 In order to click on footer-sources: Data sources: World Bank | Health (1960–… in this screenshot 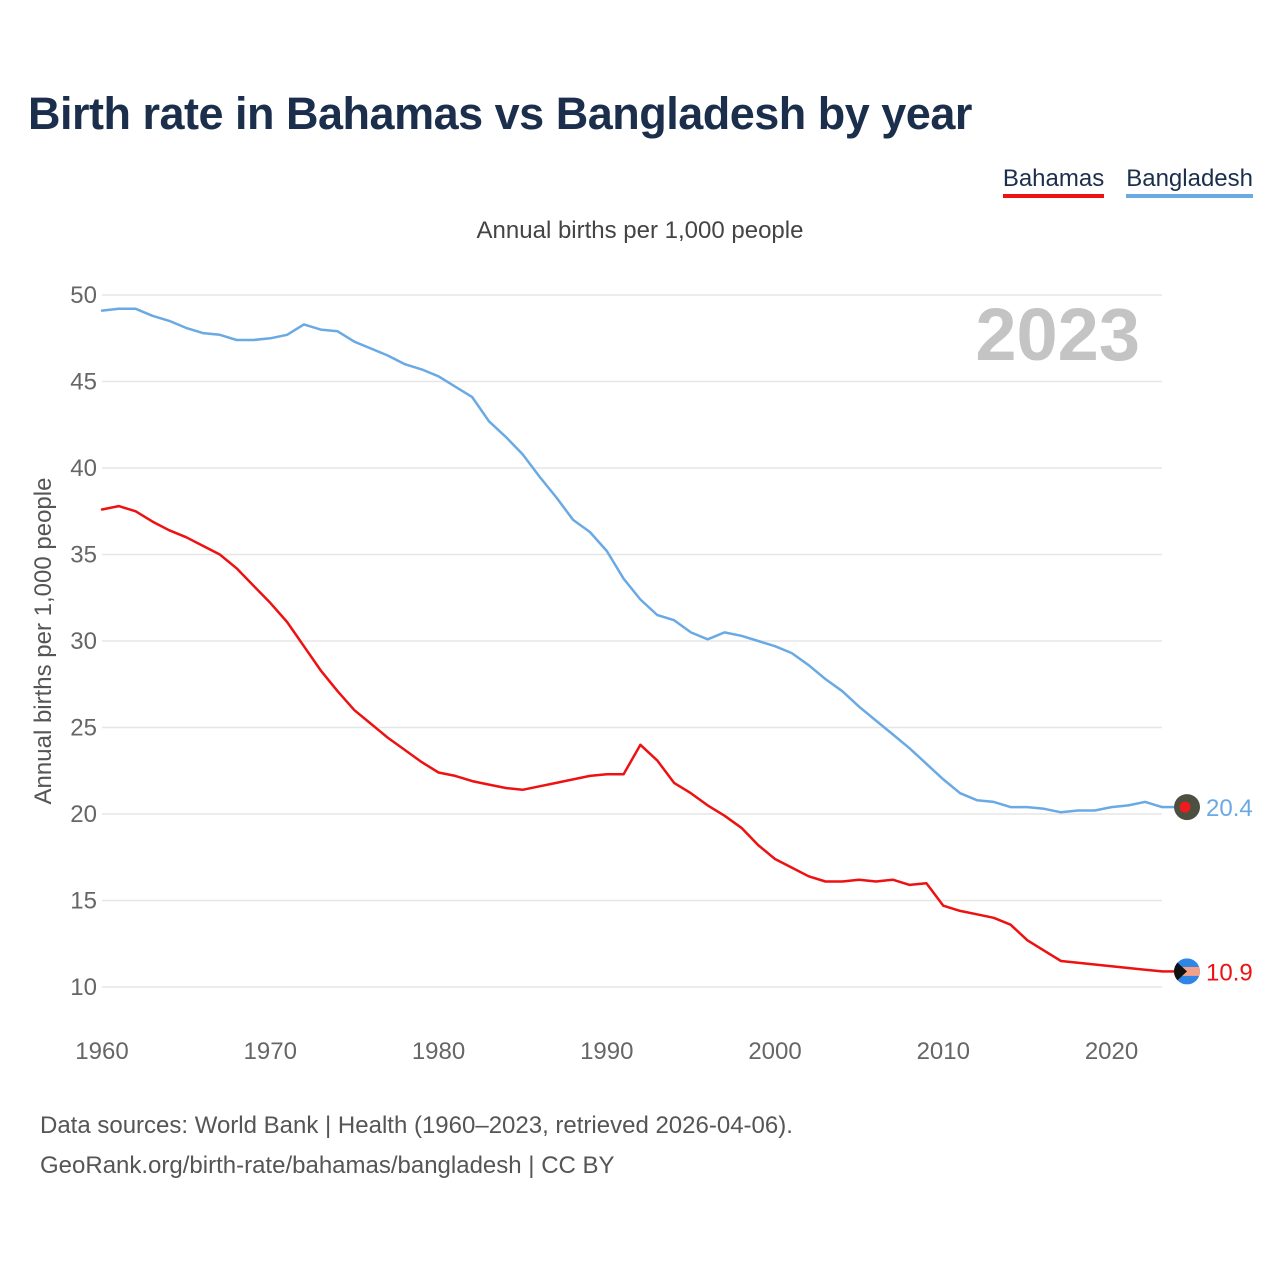, I will do `click(416, 1125)`.